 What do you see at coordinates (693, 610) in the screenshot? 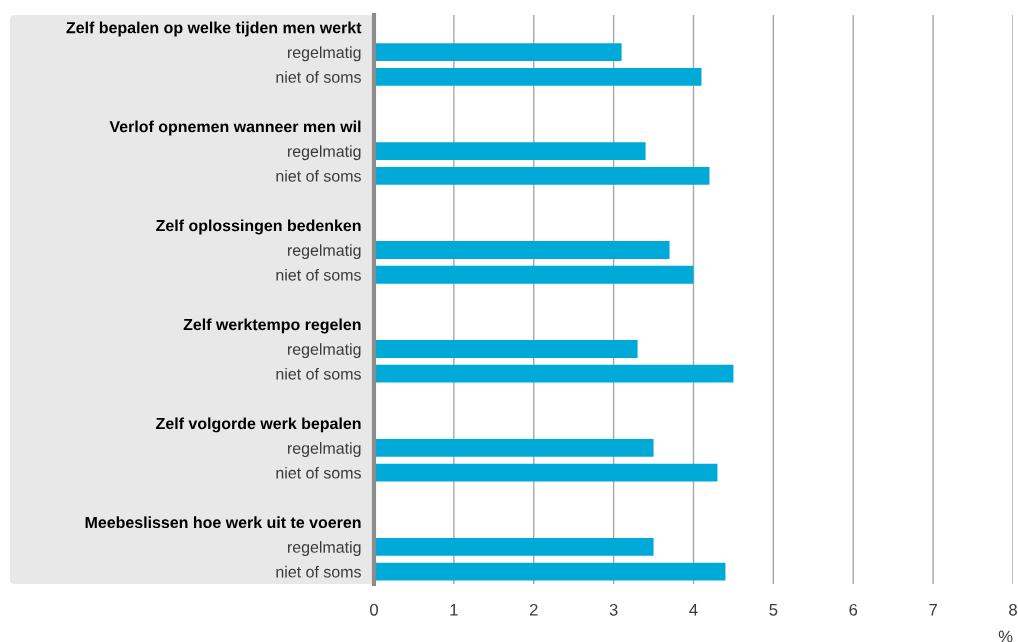
I see `x-tick-label: 4` at bounding box center [693, 610].